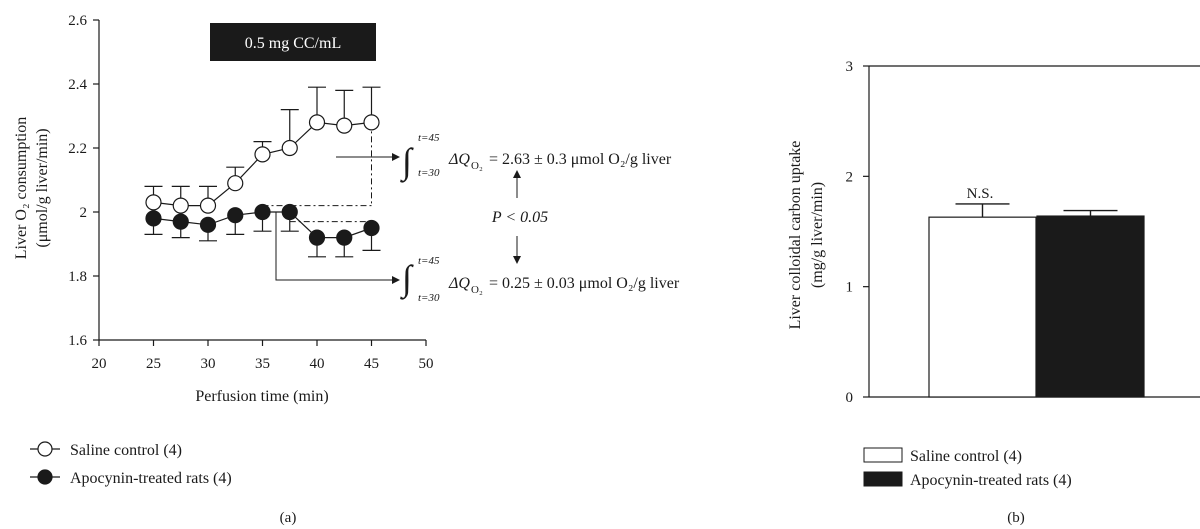 This screenshot has height=529, width=1200. What do you see at coordinates (850, 177) in the screenshot?
I see `b-y-tick-label: 2` at bounding box center [850, 177].